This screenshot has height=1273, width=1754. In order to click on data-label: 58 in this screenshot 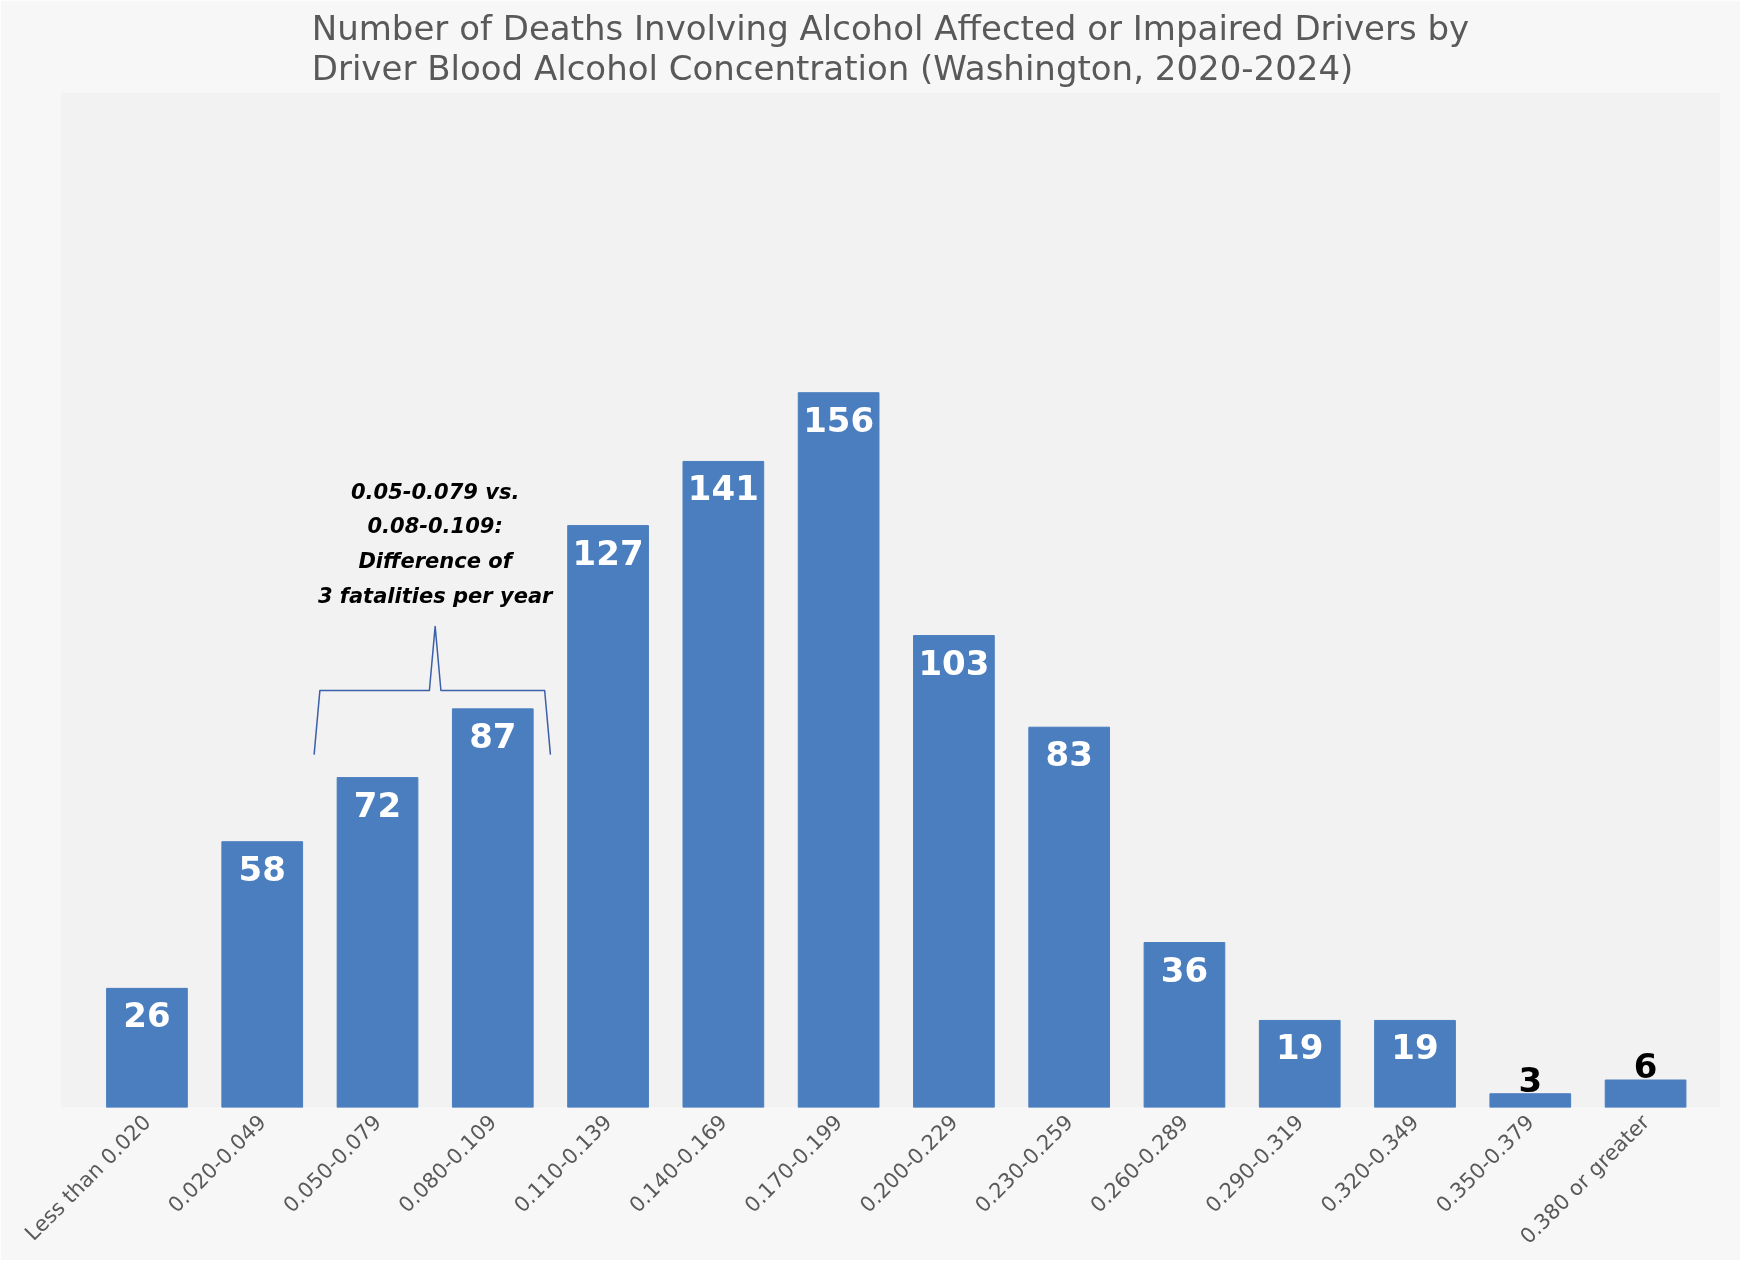, I will do `click(262, 868)`.